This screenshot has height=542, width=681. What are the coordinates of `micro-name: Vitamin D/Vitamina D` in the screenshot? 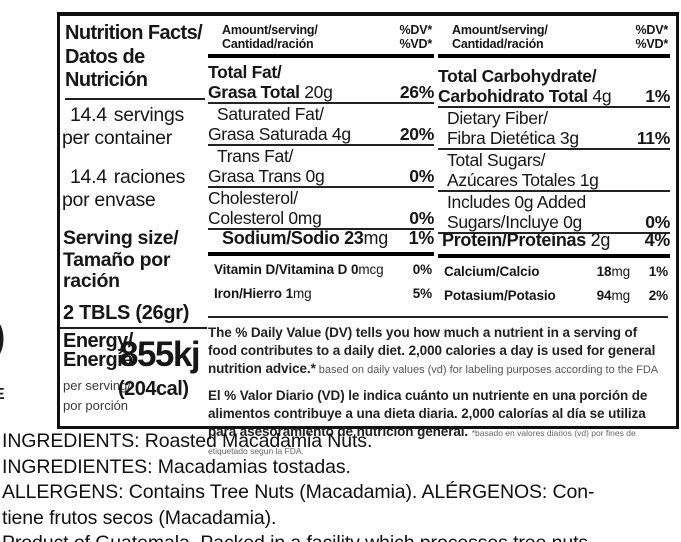 It's located at (281, 269).